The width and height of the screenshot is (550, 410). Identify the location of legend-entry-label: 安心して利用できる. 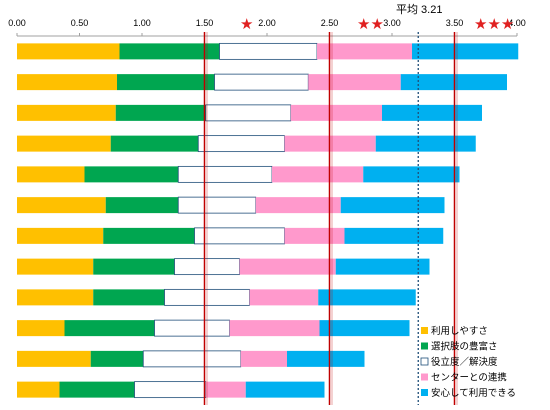
(473, 393).